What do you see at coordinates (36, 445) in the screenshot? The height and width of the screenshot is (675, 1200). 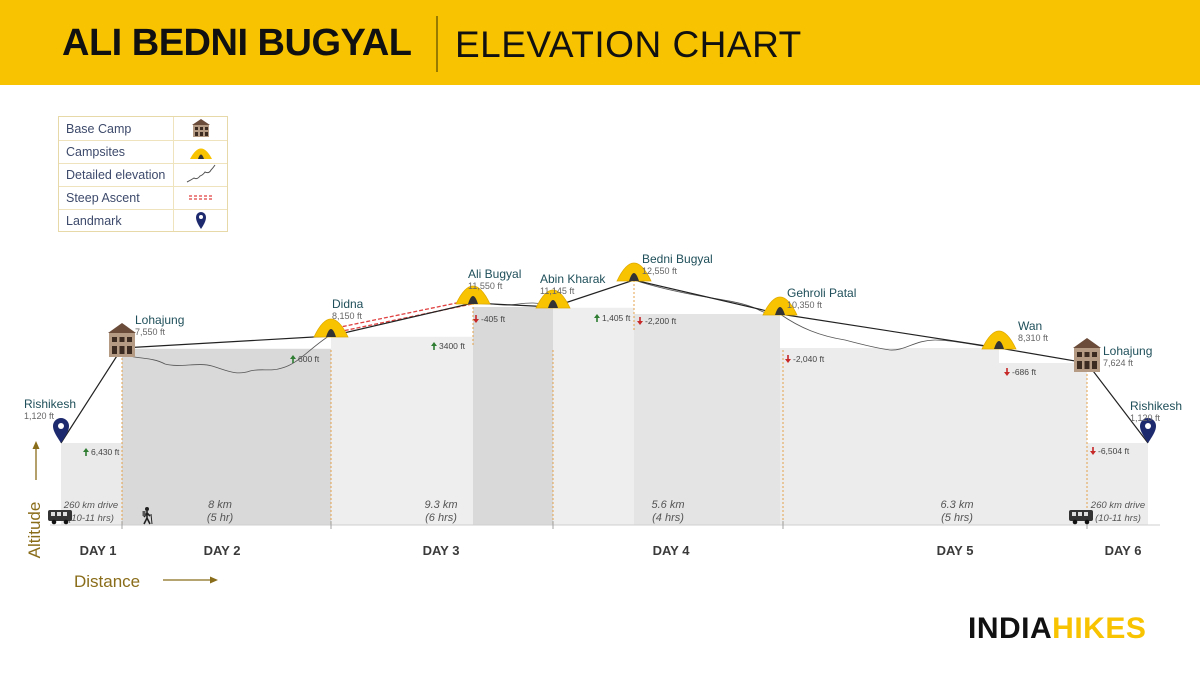 I see `altitude-arrow-head` at bounding box center [36, 445].